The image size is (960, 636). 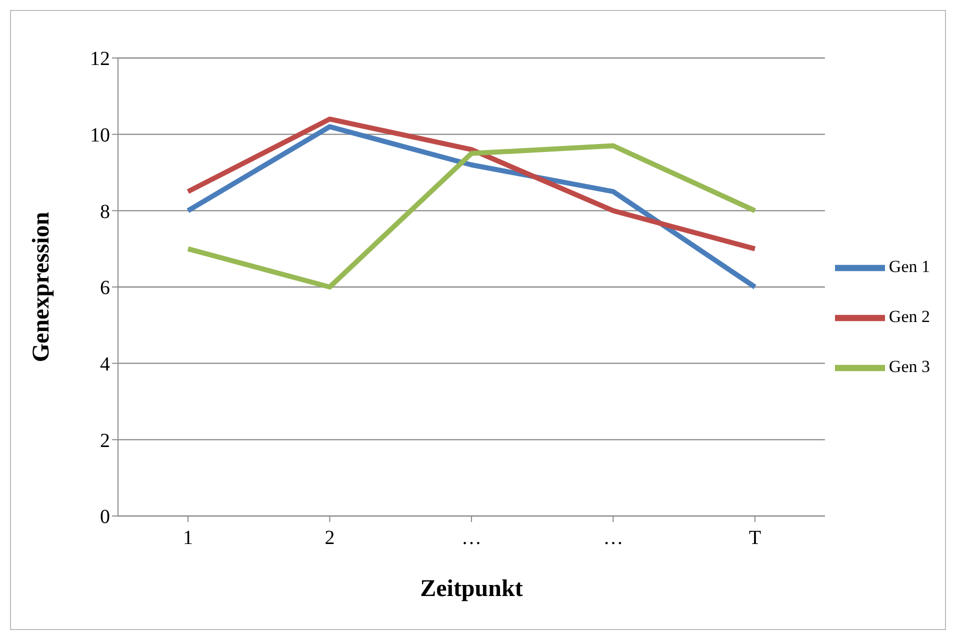 I want to click on y-tick-label: 10, so click(x=100, y=135).